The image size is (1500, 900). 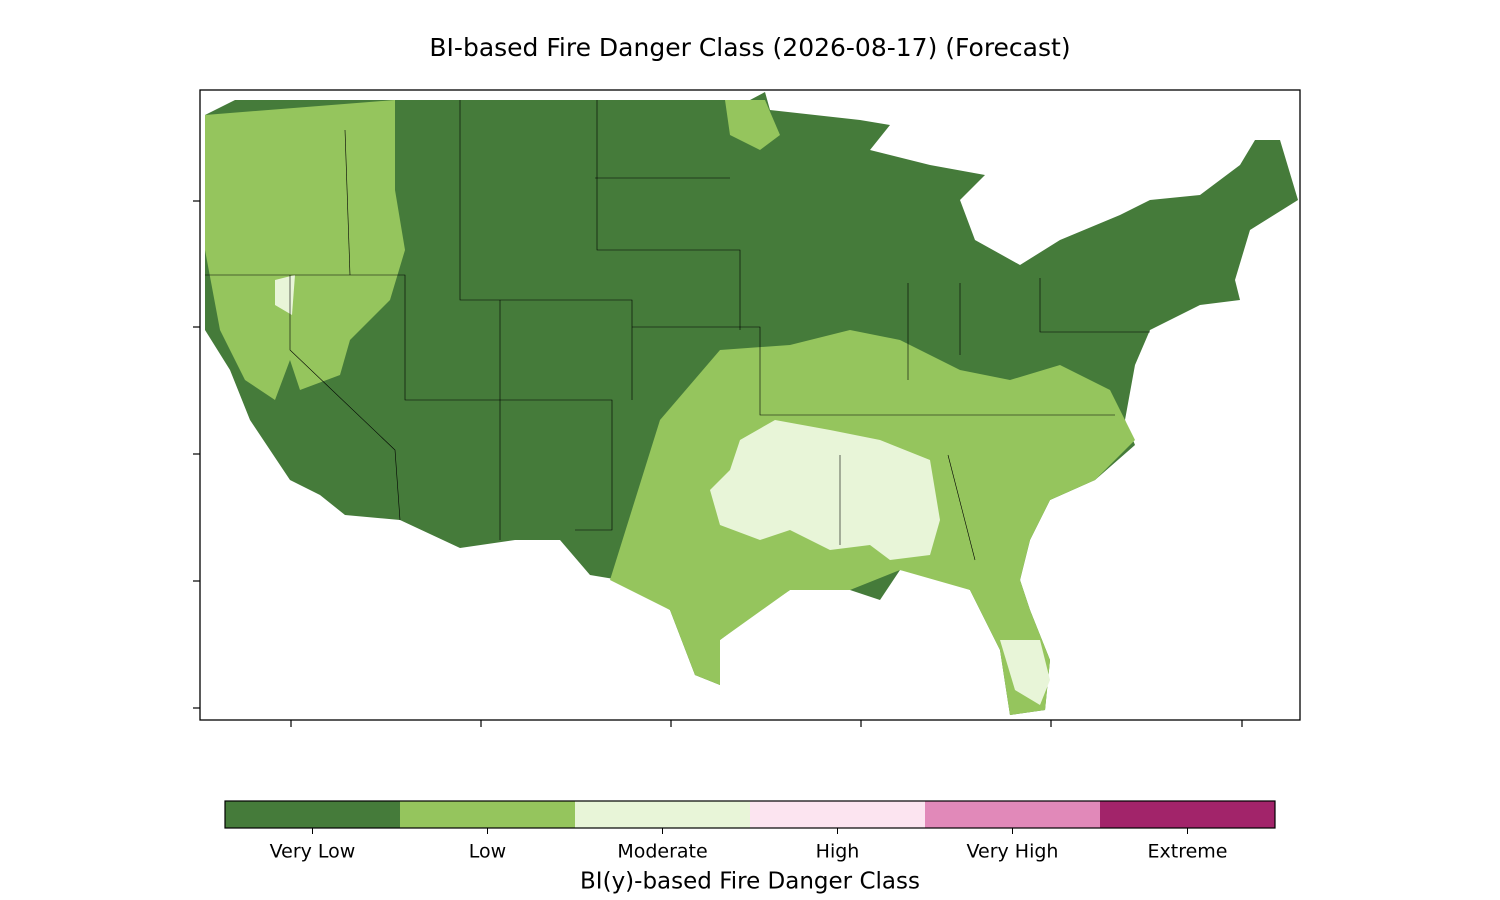 What do you see at coordinates (750, 831) in the screenshot?
I see `colorbar: Very Low Low Moderate High Very High Extreme` at bounding box center [750, 831].